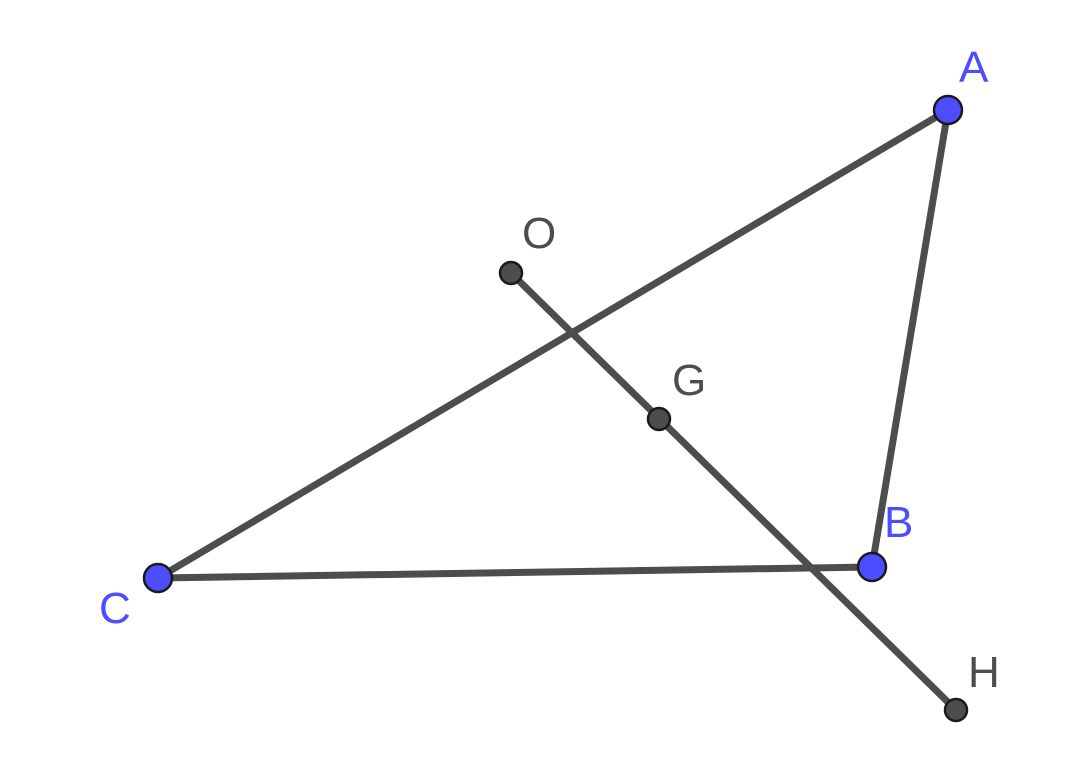 The height and width of the screenshot is (771, 1079). What do you see at coordinates (948, 110) in the screenshot?
I see `point-a` at bounding box center [948, 110].